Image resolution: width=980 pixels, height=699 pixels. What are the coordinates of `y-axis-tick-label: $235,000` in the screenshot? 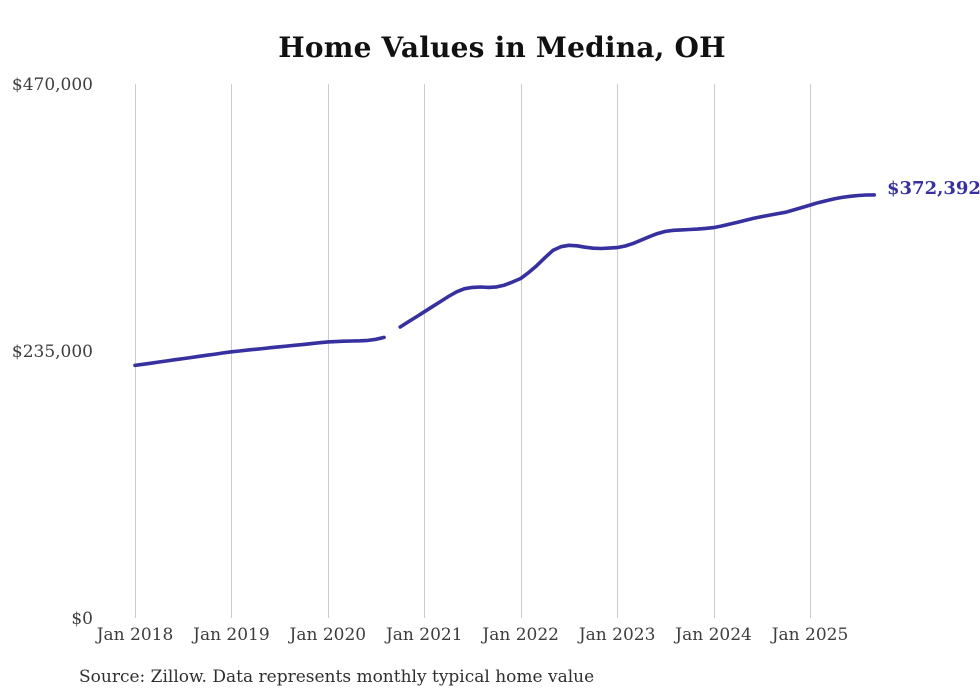 It's located at (52, 352).